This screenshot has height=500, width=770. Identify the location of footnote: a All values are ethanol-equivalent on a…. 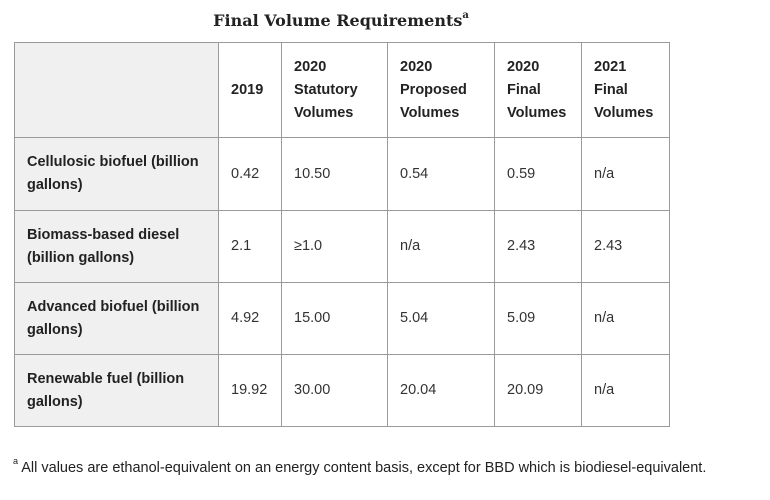
(363, 466).